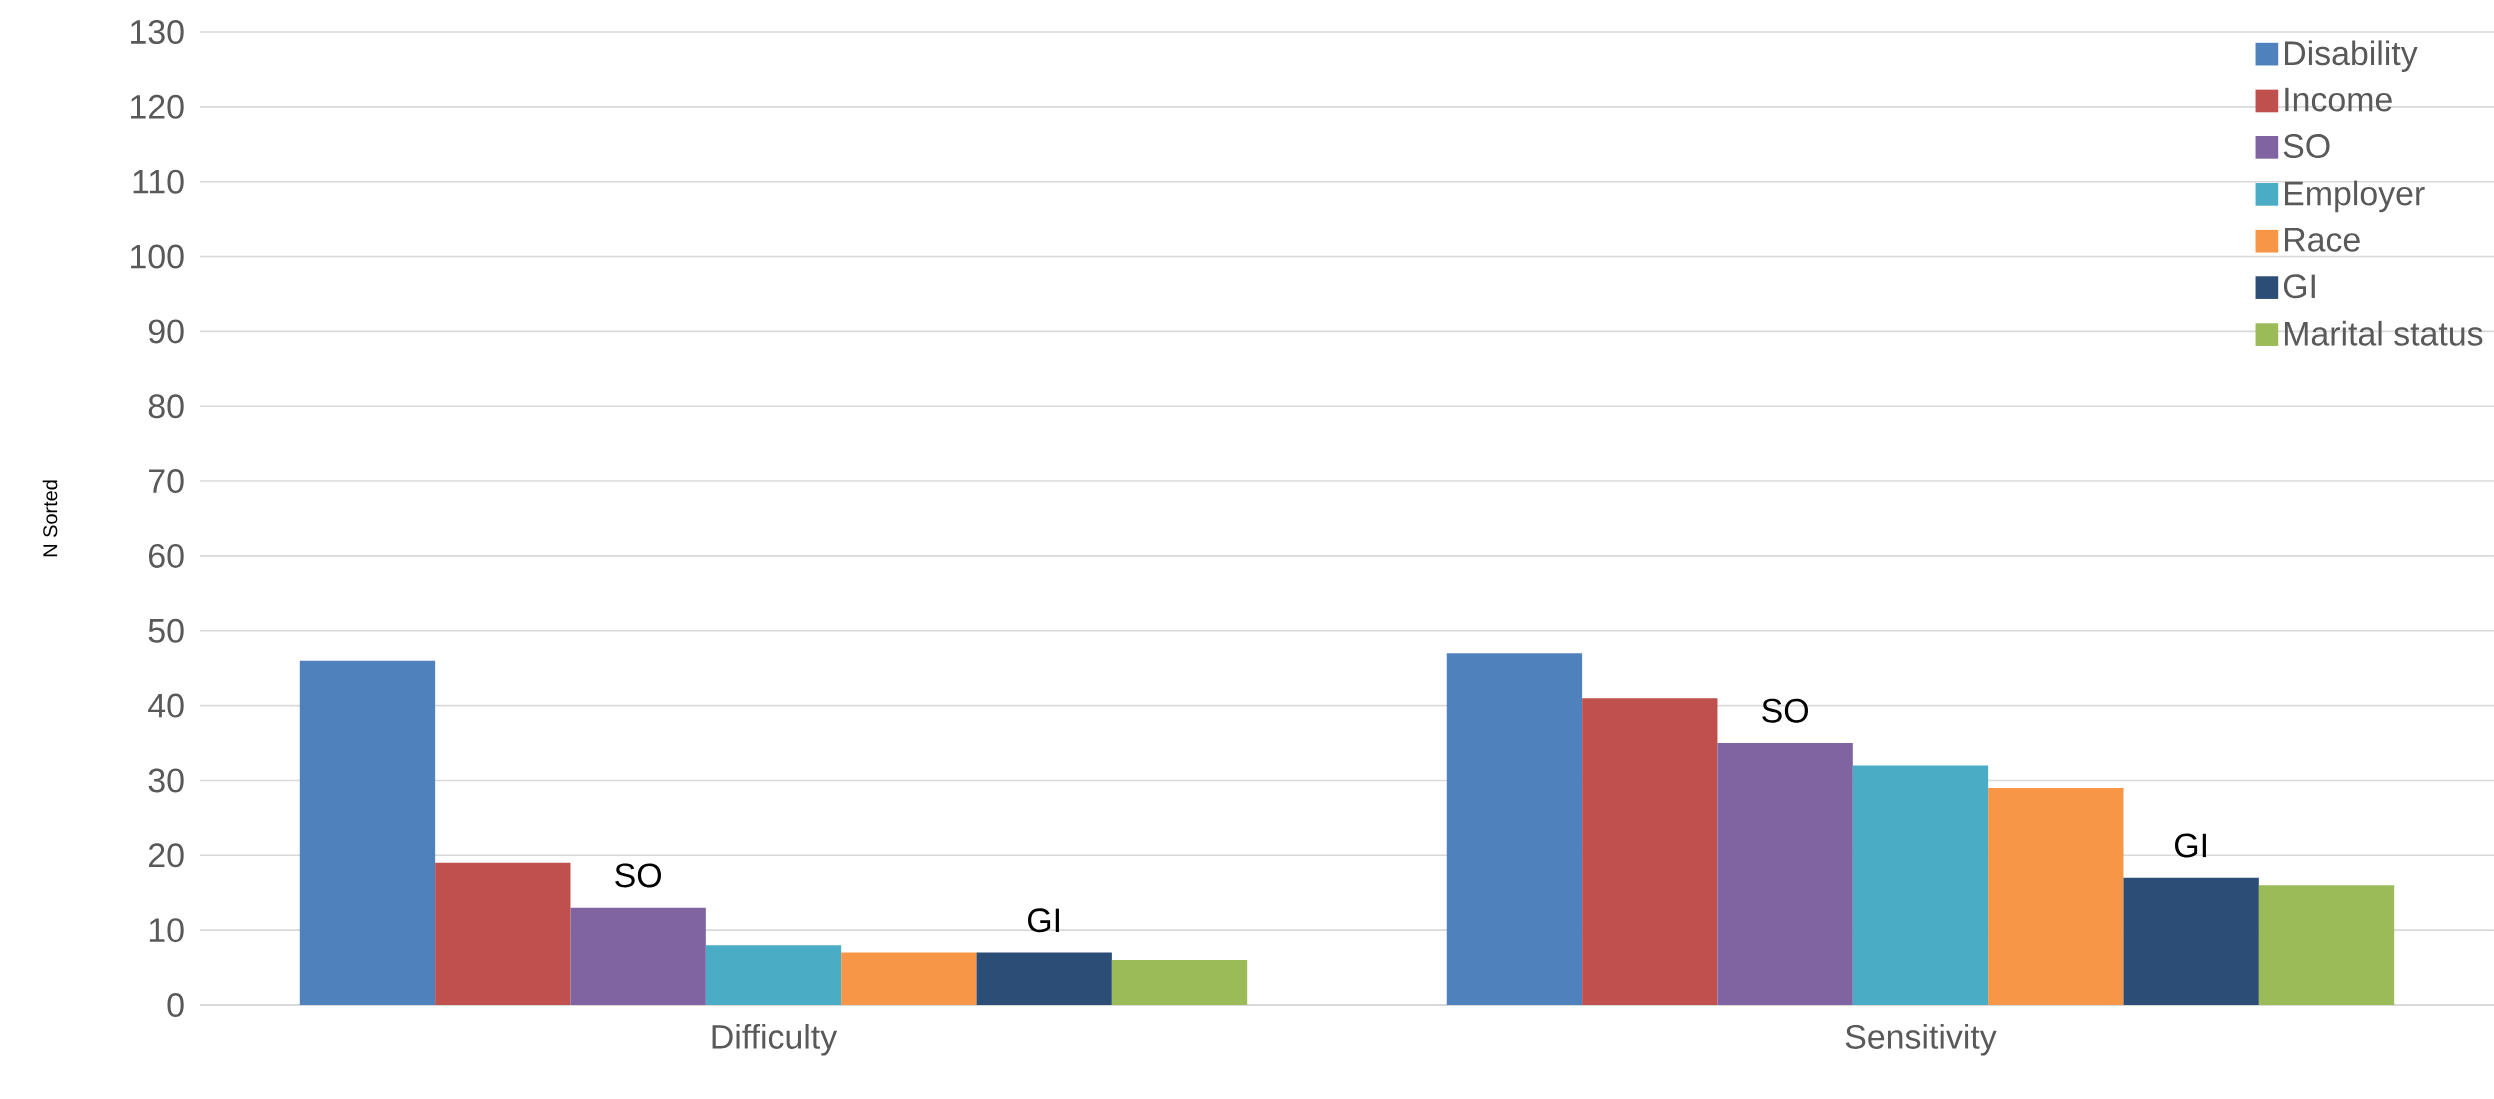 This screenshot has height=1099, width=2494. I want to click on y-tick-label: 120, so click(157, 106).